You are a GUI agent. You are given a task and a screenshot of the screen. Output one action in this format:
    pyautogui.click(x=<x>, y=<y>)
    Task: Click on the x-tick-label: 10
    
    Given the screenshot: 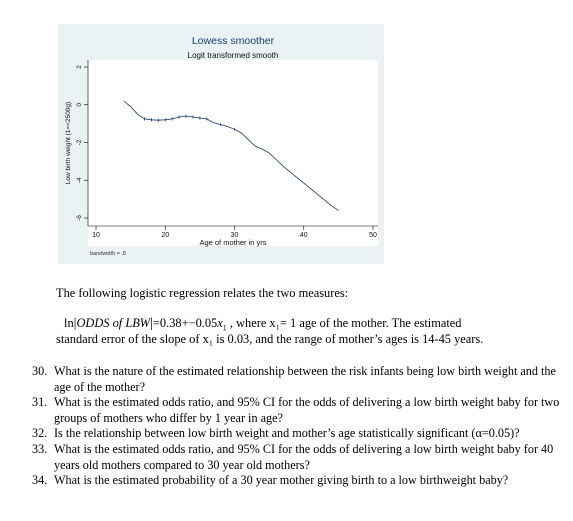 What is the action you would take?
    pyautogui.click(x=96, y=235)
    